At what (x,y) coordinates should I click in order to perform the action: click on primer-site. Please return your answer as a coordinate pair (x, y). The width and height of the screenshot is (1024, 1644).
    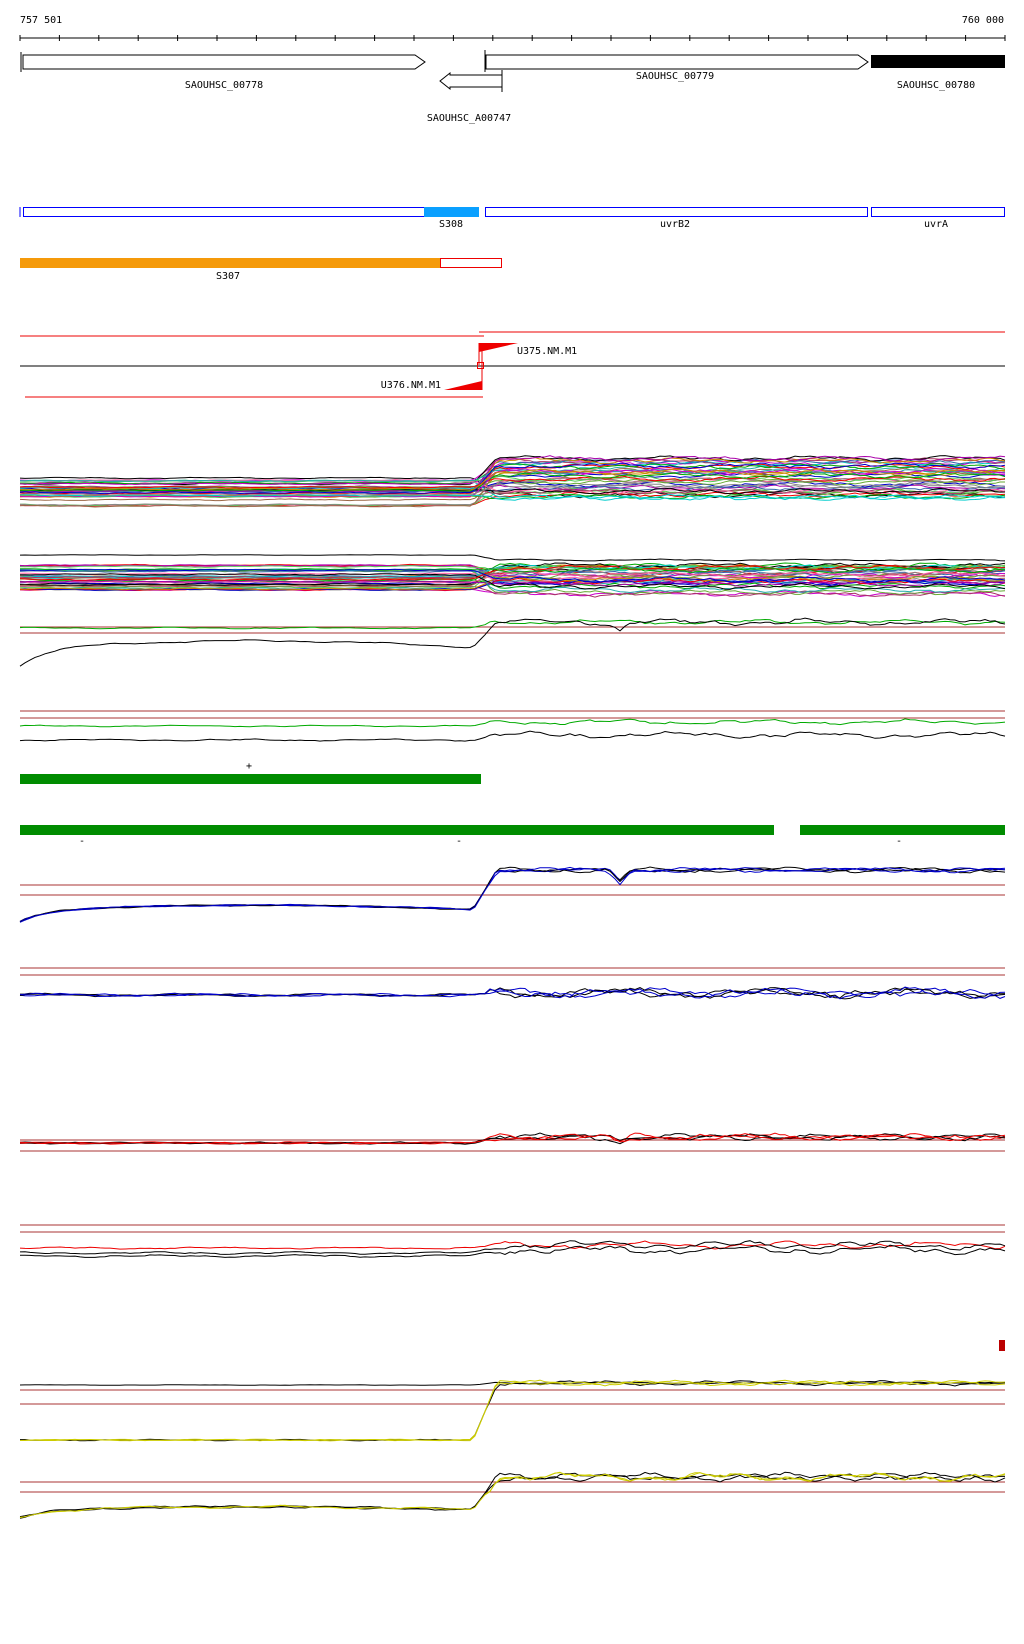
    Looking at the image, I should click on (480, 365).